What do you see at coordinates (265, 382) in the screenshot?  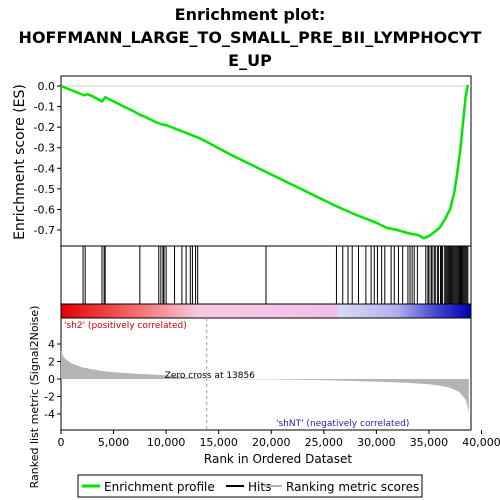 I see `ranking-metric-area` at bounding box center [265, 382].